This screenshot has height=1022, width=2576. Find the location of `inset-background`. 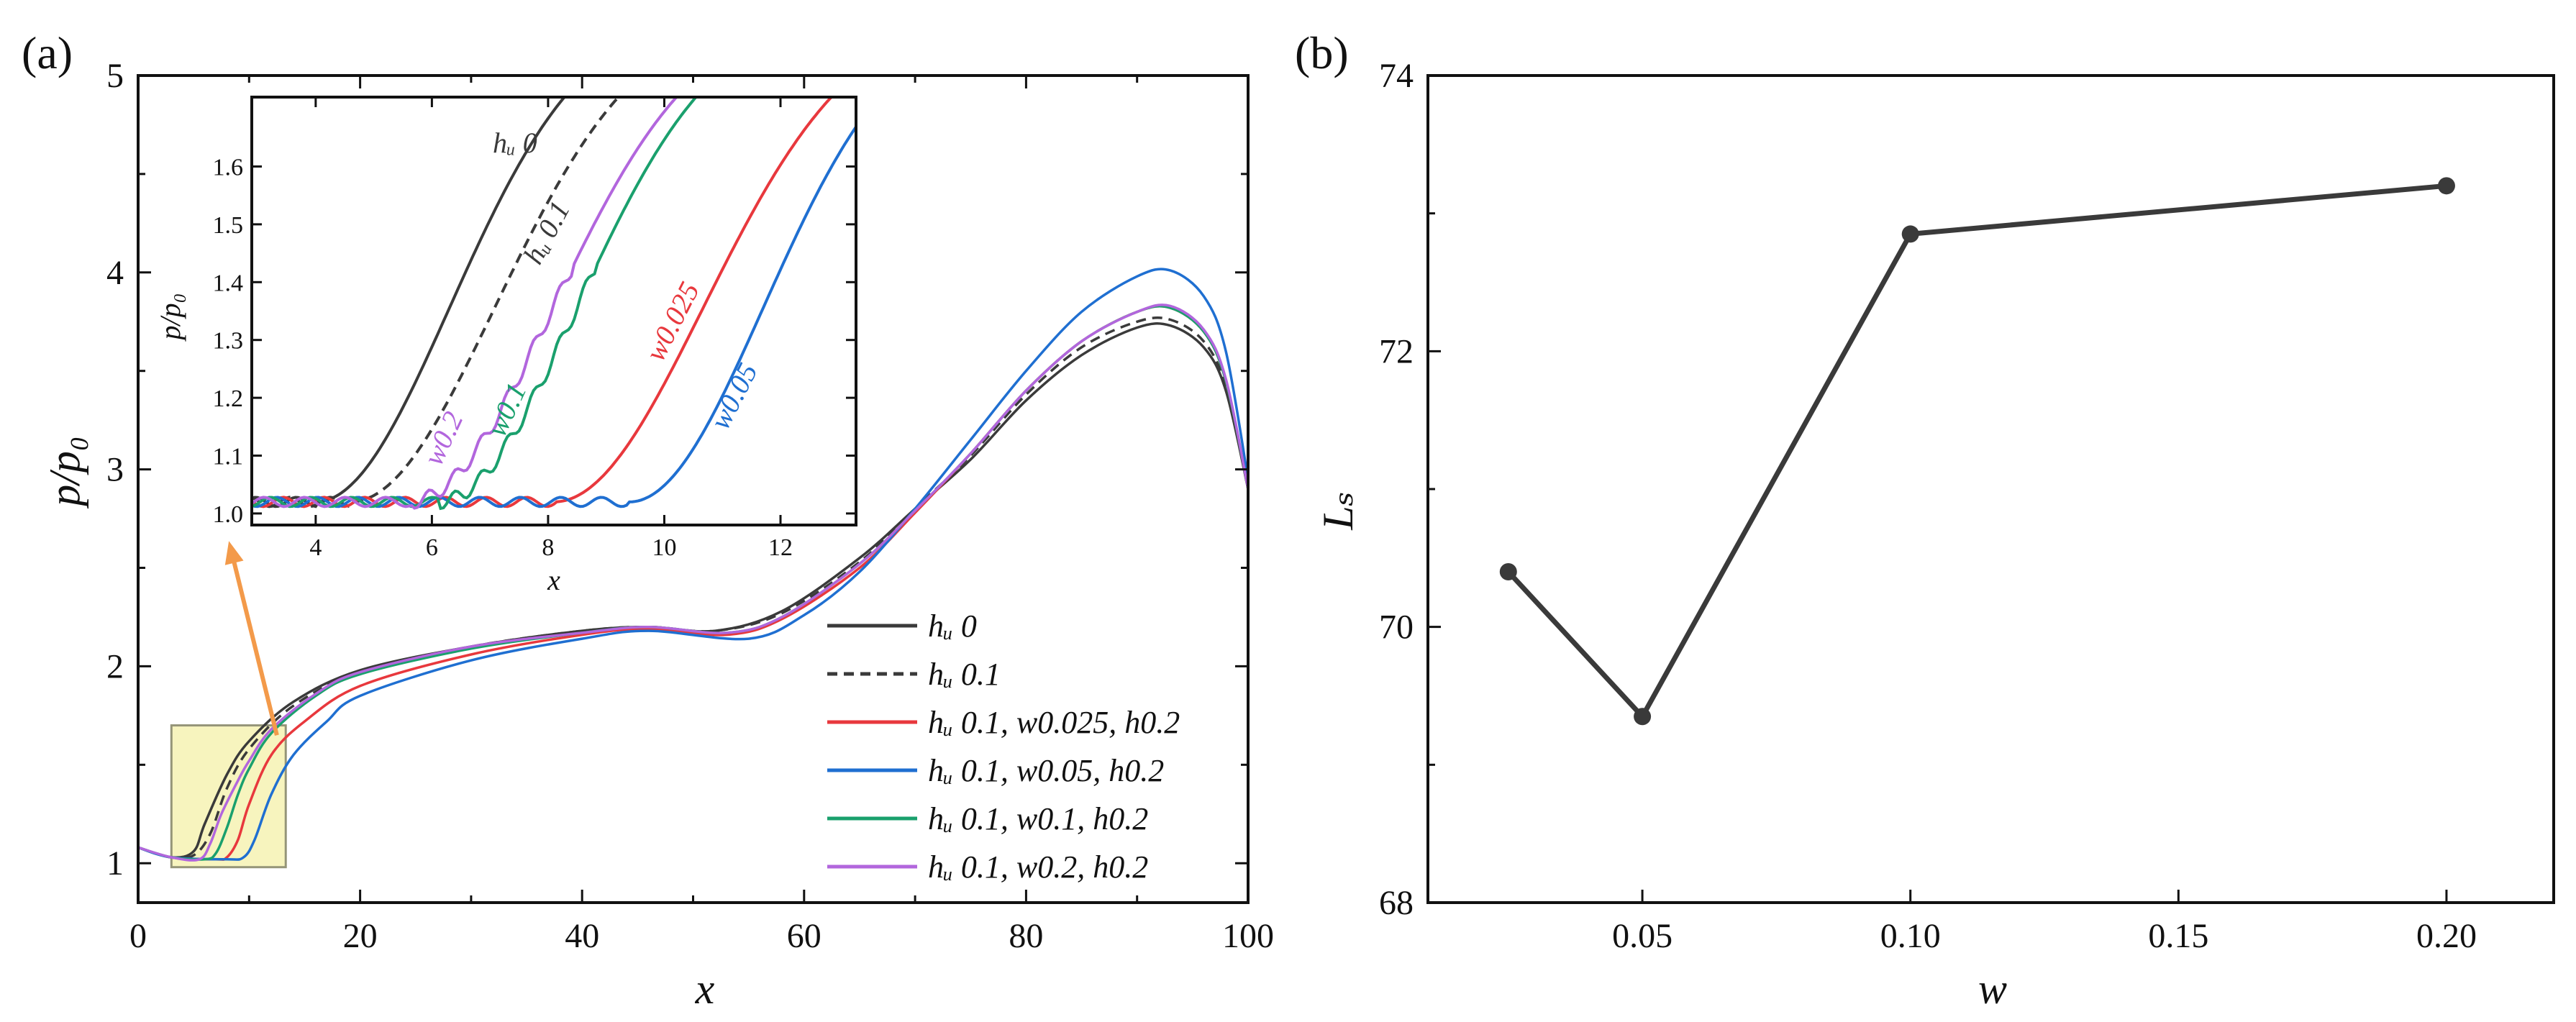

inset-background is located at coordinates (554, 311).